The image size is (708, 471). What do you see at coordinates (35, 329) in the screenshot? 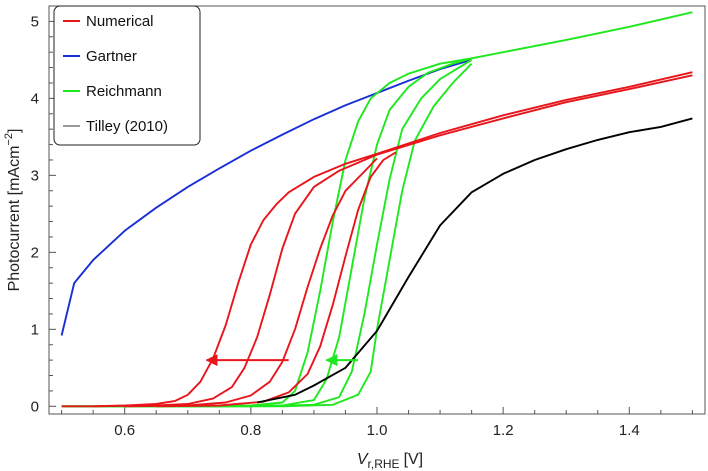
I see `y-tick-label: 1` at bounding box center [35, 329].